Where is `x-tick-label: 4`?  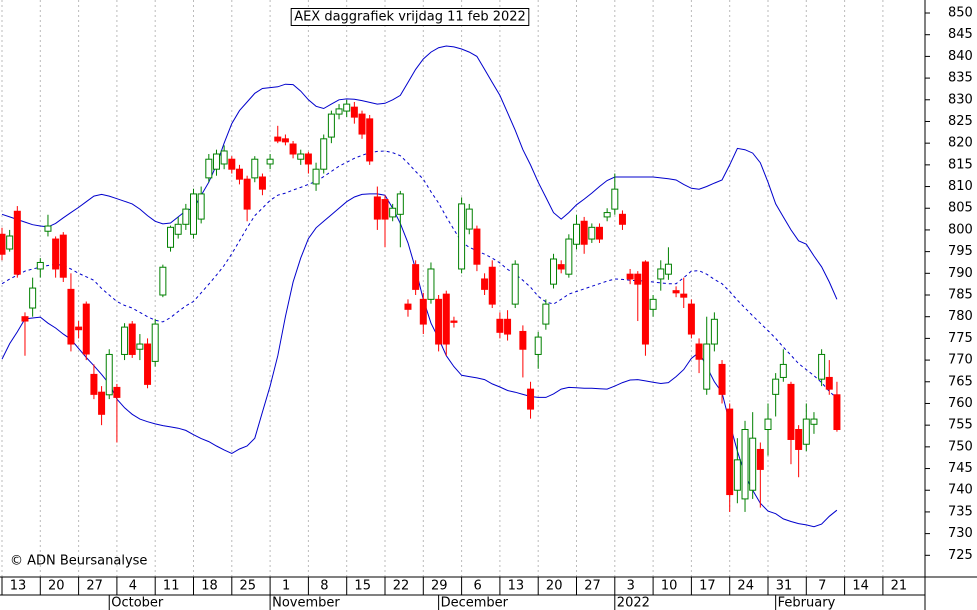 x-tick-label: 4 is located at coordinates (133, 586).